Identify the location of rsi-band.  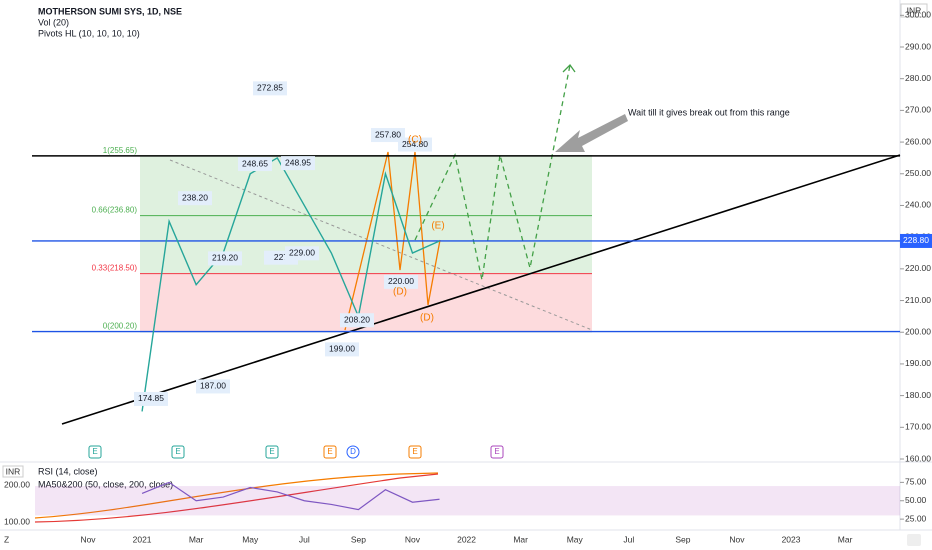
(467, 501).